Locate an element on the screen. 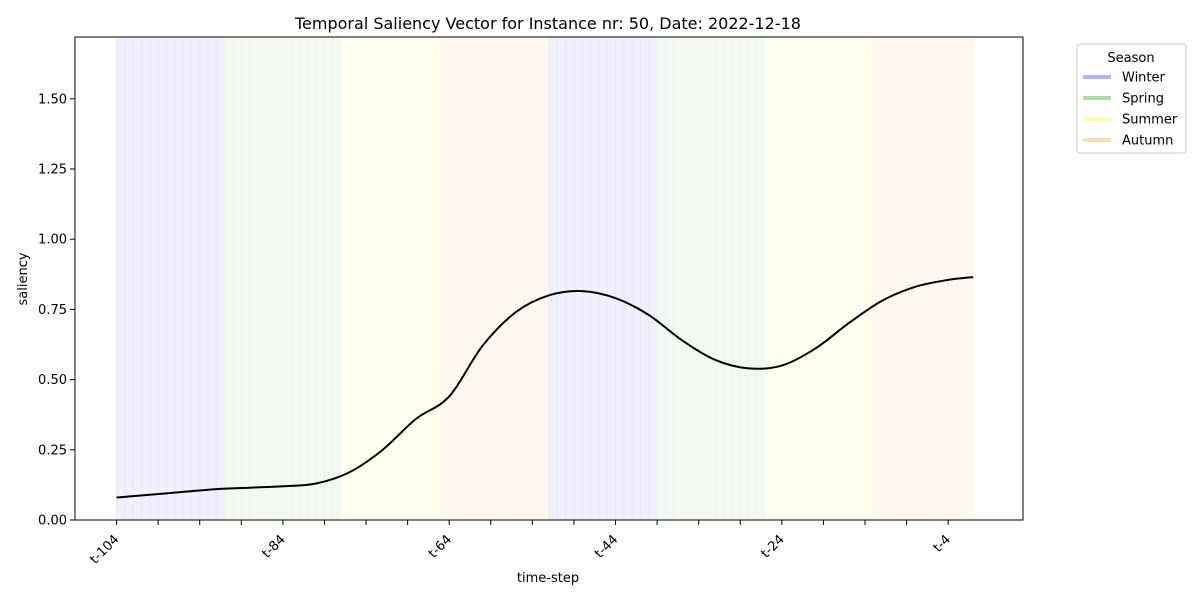 The image size is (1200, 600). y-axis-label: saliency is located at coordinates (23, 278).